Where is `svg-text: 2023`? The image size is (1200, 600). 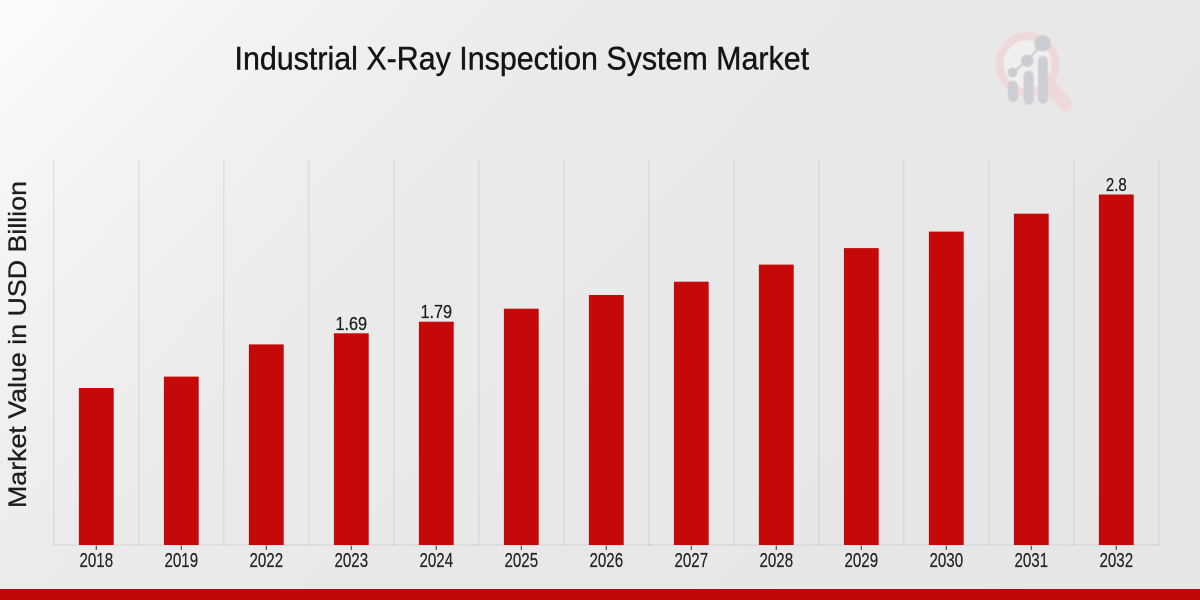
svg-text: 2023 is located at coordinates (352, 561).